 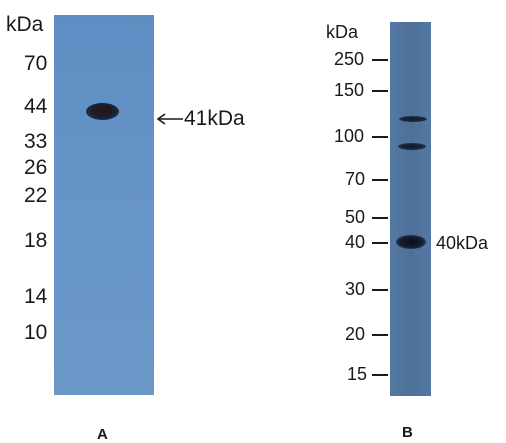 What do you see at coordinates (36, 141) in the screenshot?
I see `panel-a-marker-33: 33` at bounding box center [36, 141].